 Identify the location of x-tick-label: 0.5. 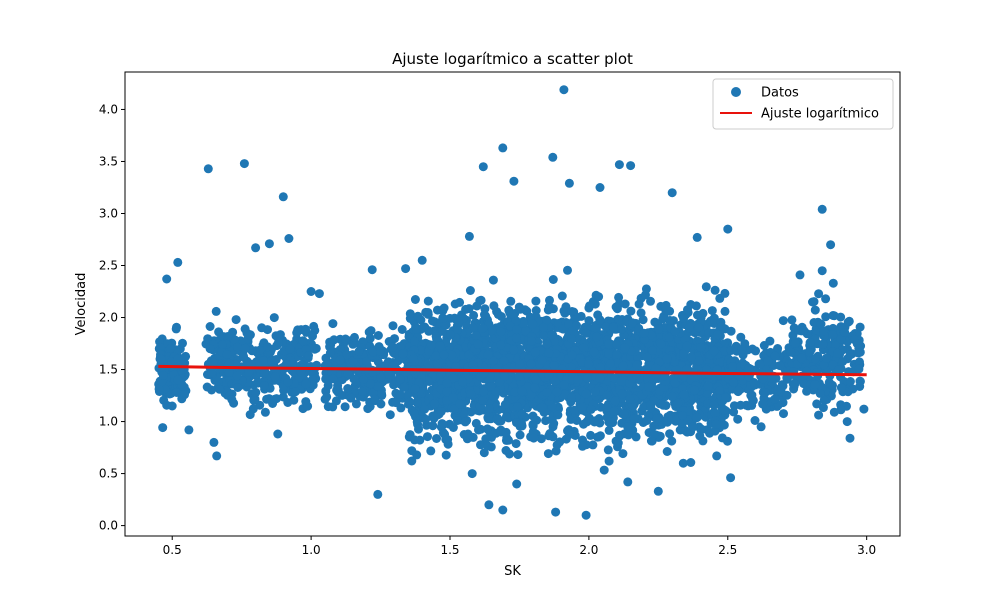
(172, 550).